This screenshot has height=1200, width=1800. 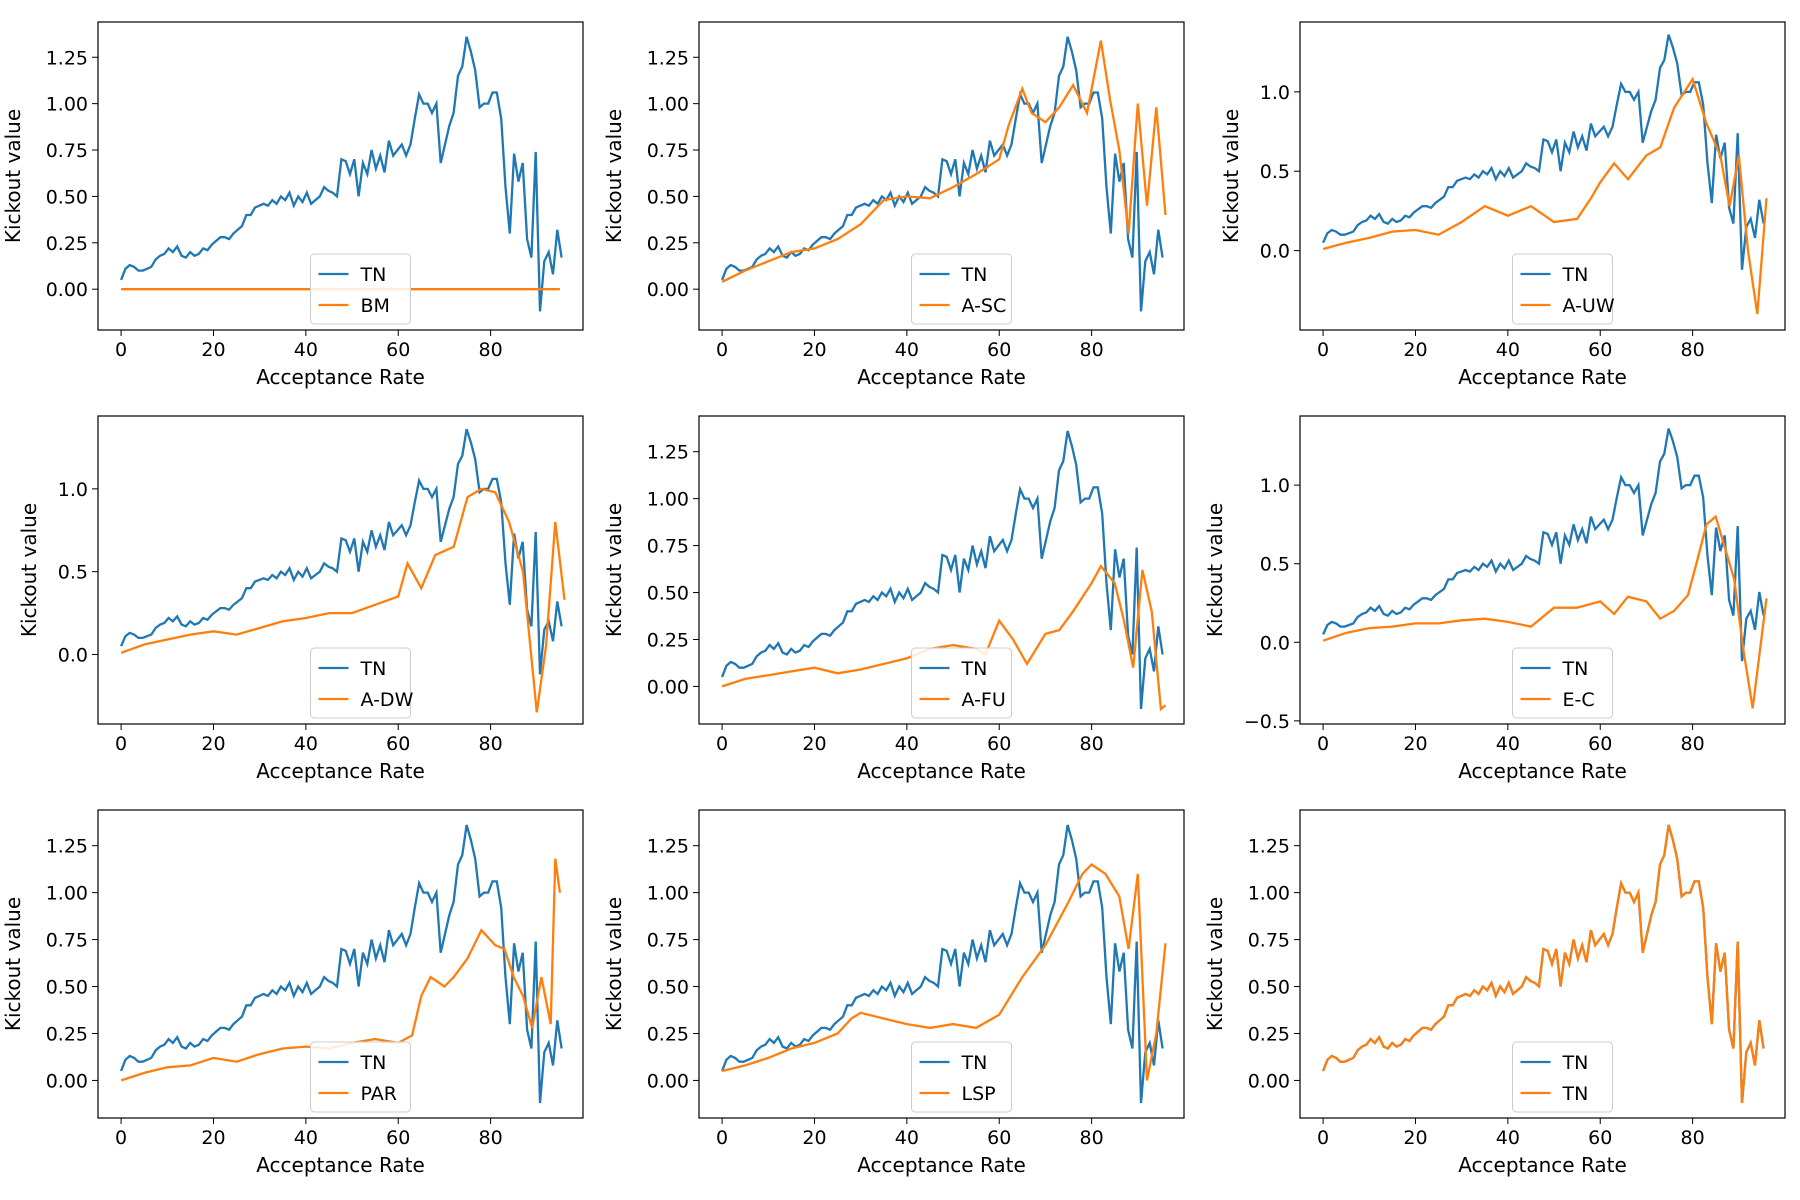 I want to click on legend: TN A-UW, so click(x=1563, y=289).